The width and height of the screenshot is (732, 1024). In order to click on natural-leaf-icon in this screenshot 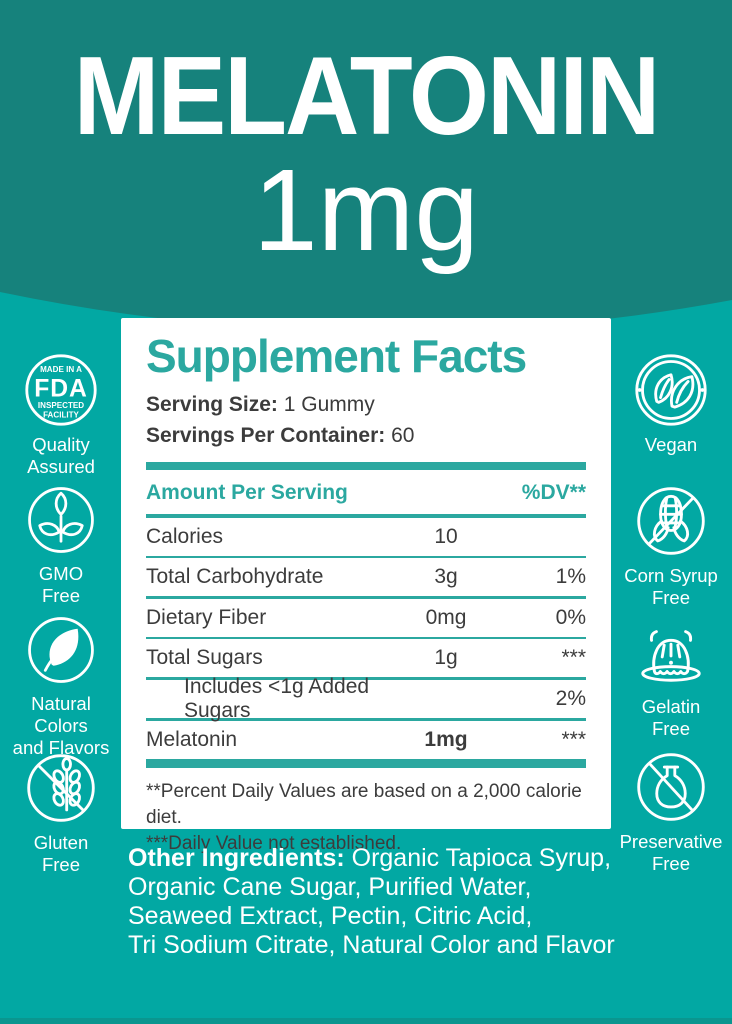, I will do `click(61, 650)`.